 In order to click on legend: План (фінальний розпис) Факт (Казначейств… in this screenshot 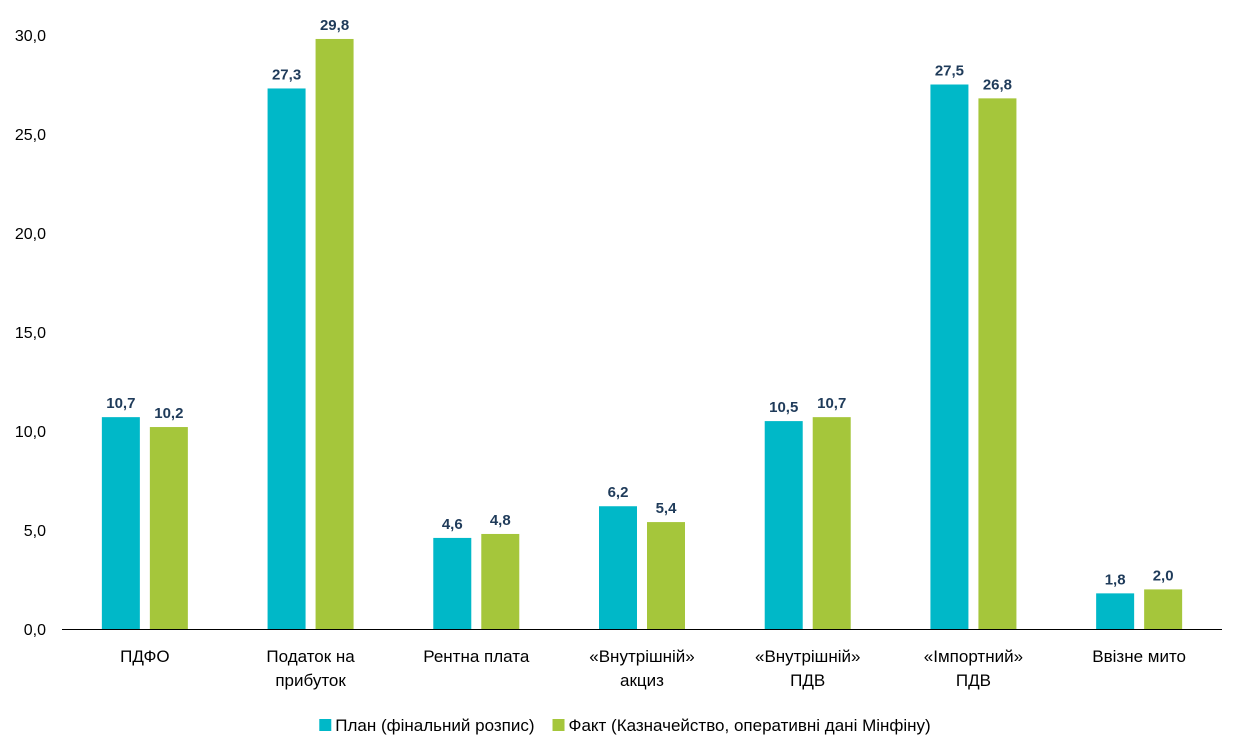, I will do `click(625, 725)`.